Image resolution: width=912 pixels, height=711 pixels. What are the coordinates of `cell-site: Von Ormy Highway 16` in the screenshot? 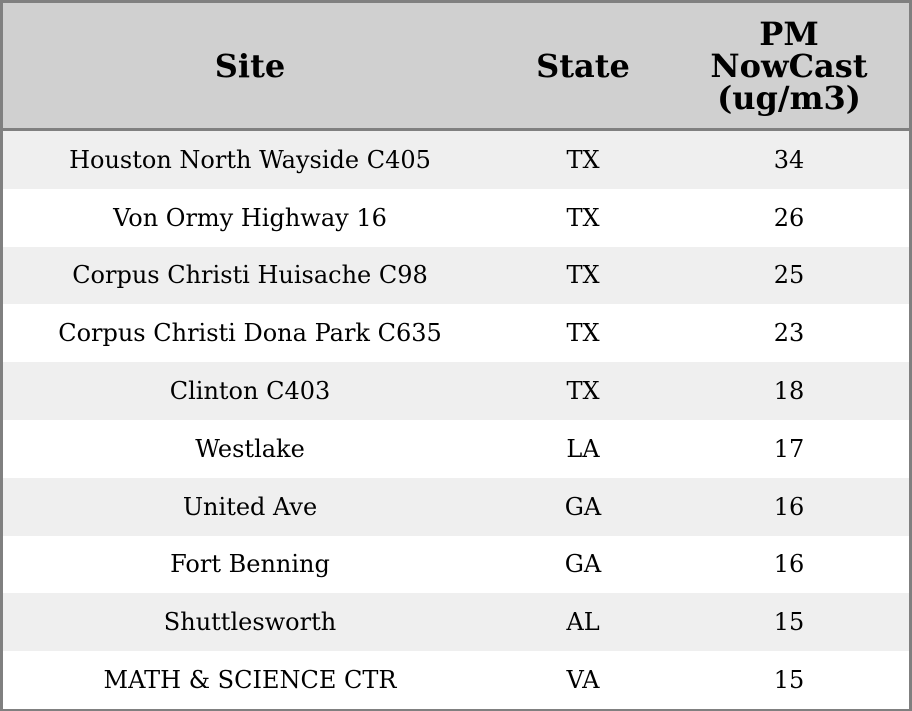 It's located at (250, 217).